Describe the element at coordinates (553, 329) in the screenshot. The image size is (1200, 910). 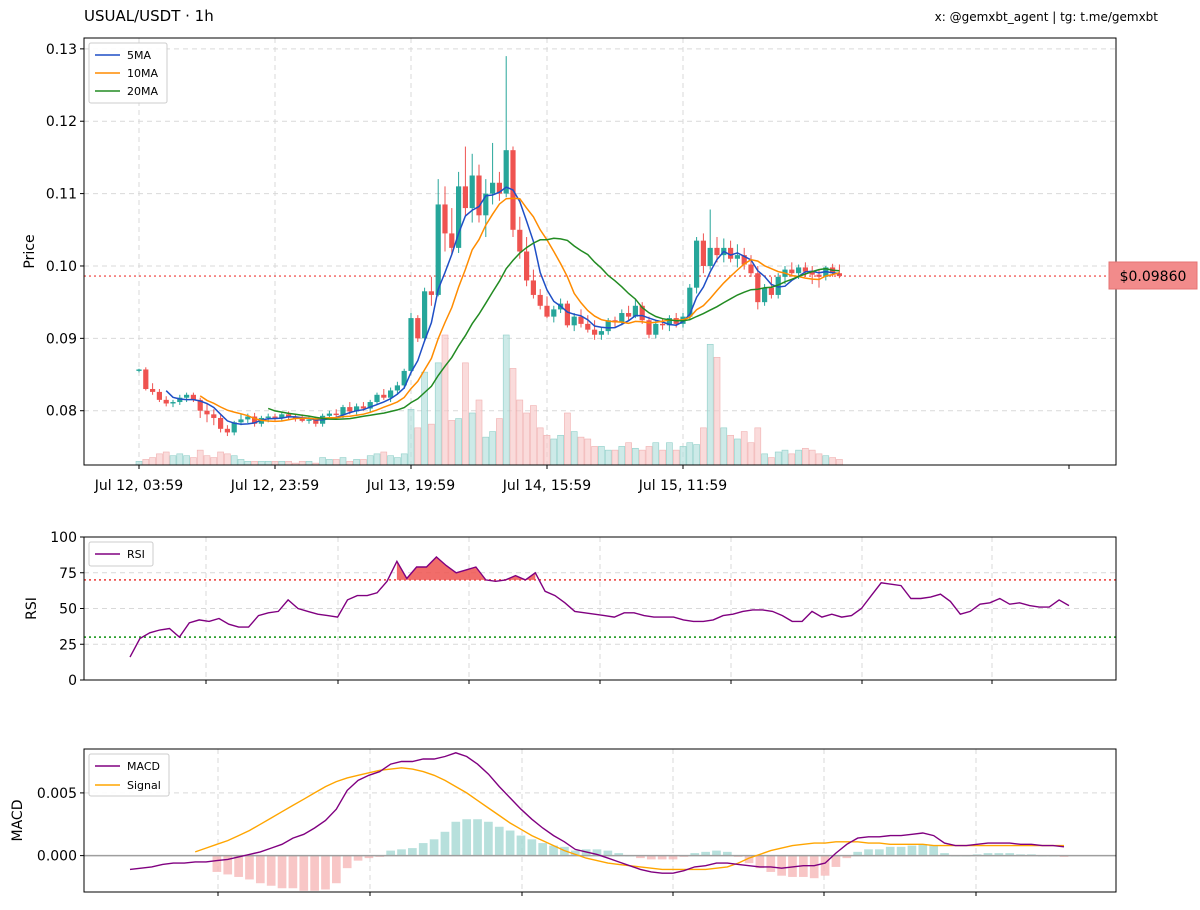
I see `ma20-line` at that location.